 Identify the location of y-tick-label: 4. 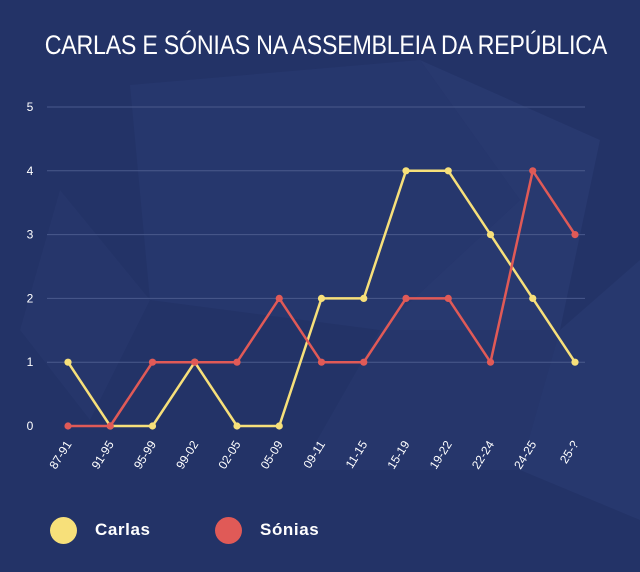
(30, 171).